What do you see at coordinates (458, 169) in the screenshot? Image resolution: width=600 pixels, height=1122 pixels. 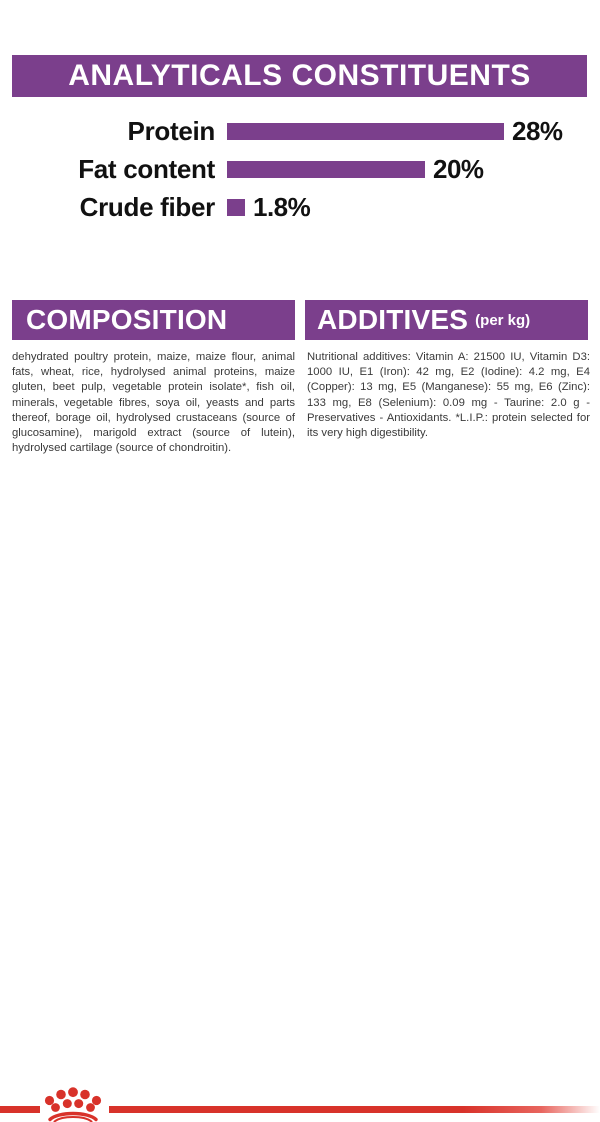 I see `chart-row-value: 20%` at bounding box center [458, 169].